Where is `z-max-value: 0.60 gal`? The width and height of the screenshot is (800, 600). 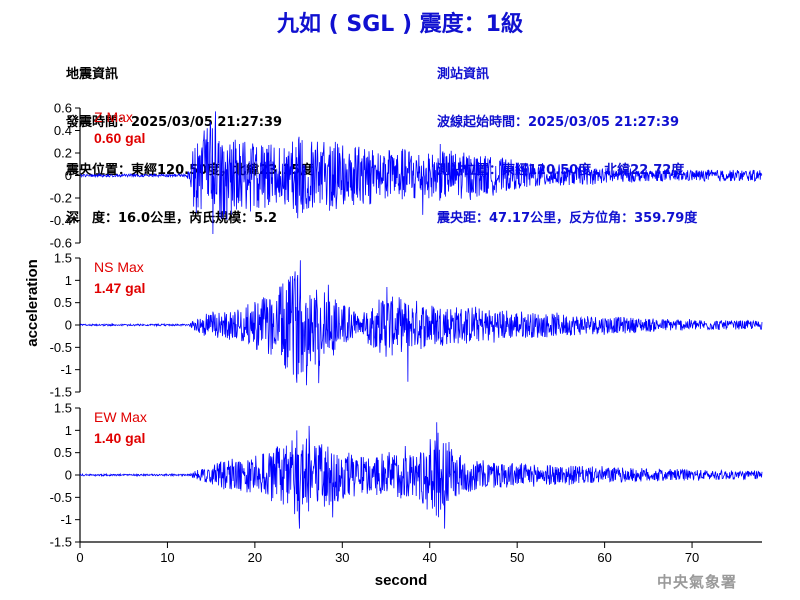 z-max-value: 0.60 gal is located at coordinates (119, 138).